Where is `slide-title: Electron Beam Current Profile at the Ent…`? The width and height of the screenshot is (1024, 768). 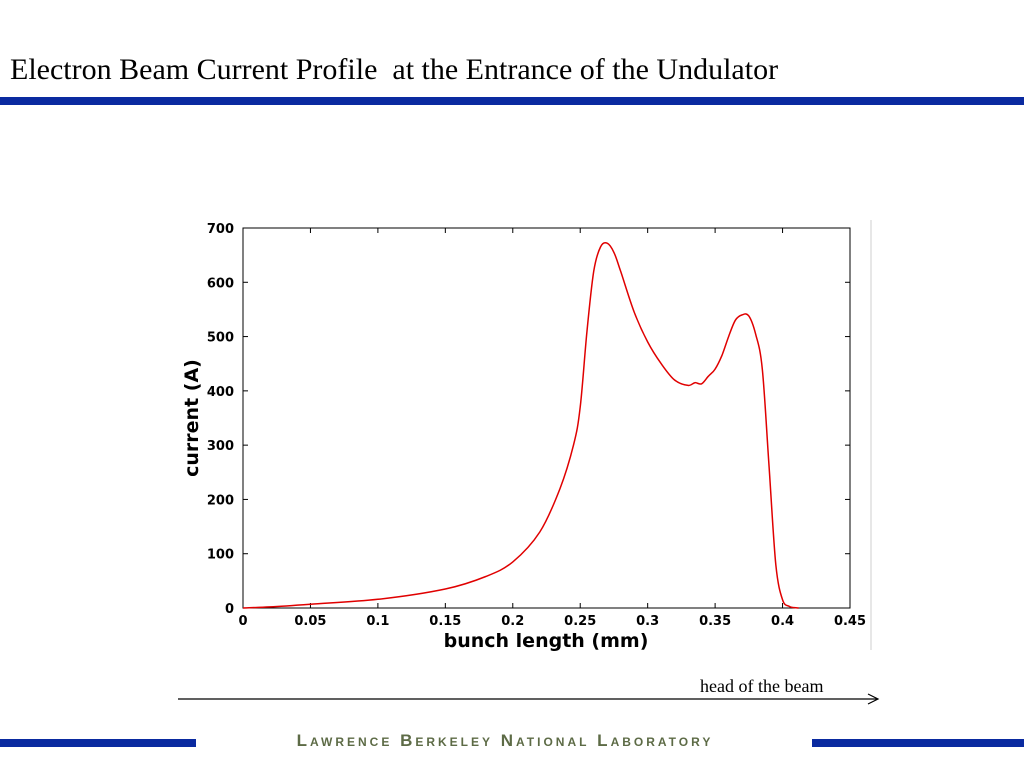
slide-title: Electron Beam Current Profile at the Ent… is located at coordinates (394, 69).